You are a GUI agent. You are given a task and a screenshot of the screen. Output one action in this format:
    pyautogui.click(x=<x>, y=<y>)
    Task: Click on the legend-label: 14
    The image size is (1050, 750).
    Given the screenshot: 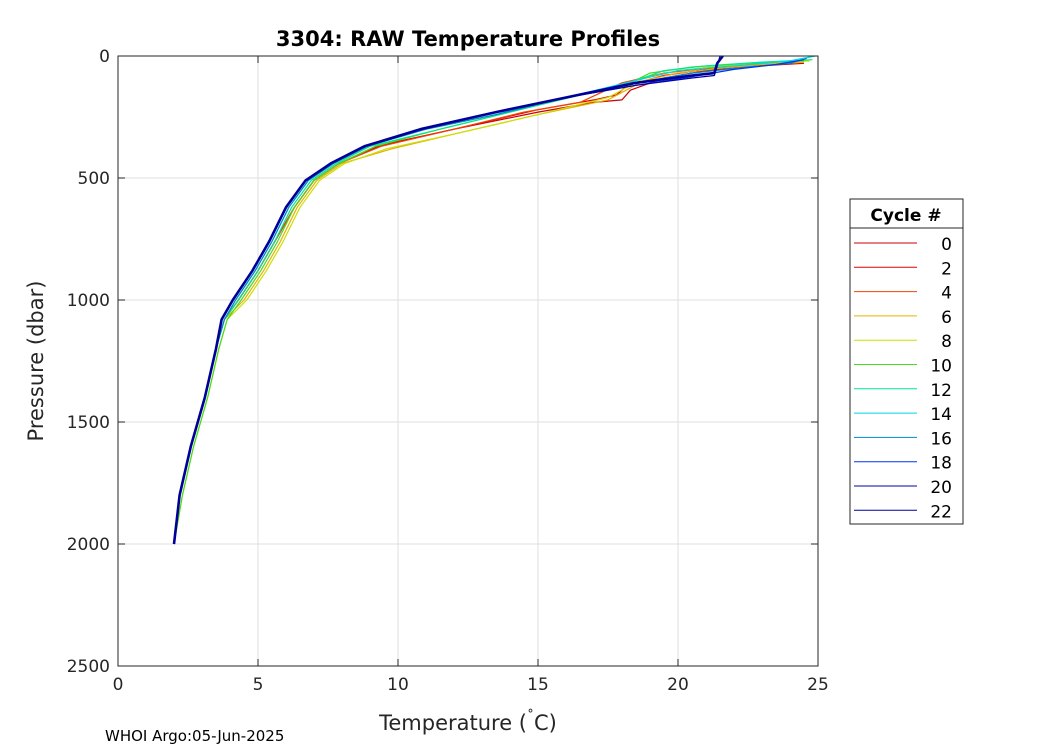 What is the action you would take?
    pyautogui.click(x=941, y=415)
    